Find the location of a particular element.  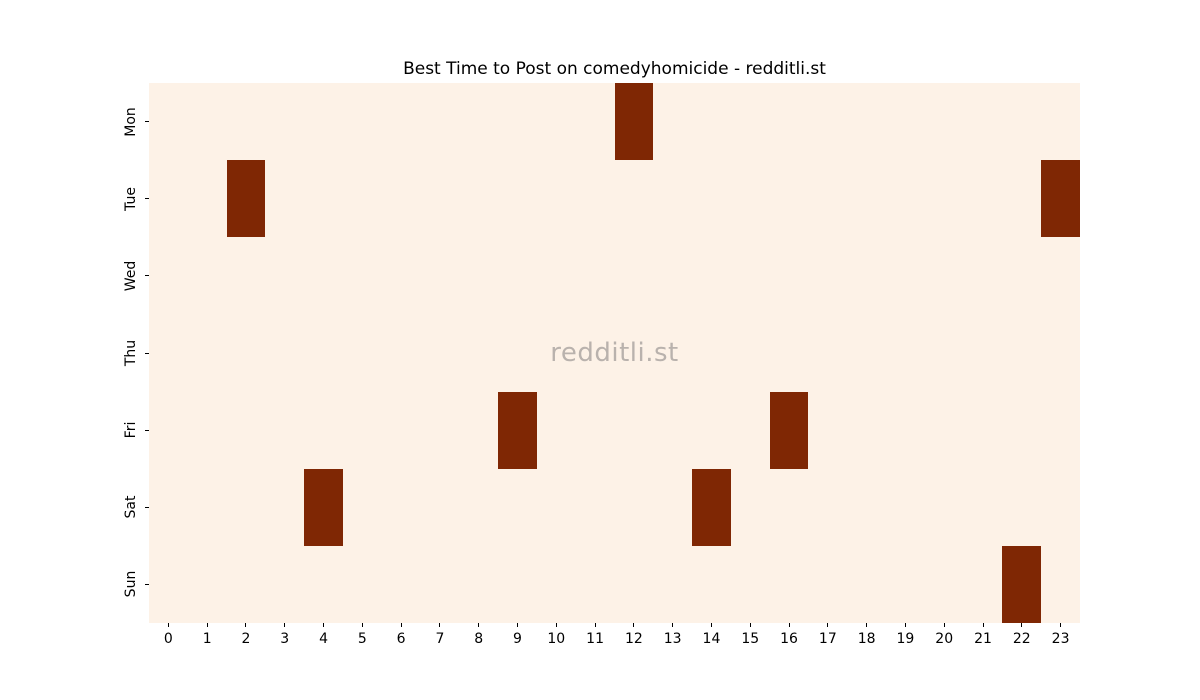

x-tick-label-23: 23 is located at coordinates (1060, 639).